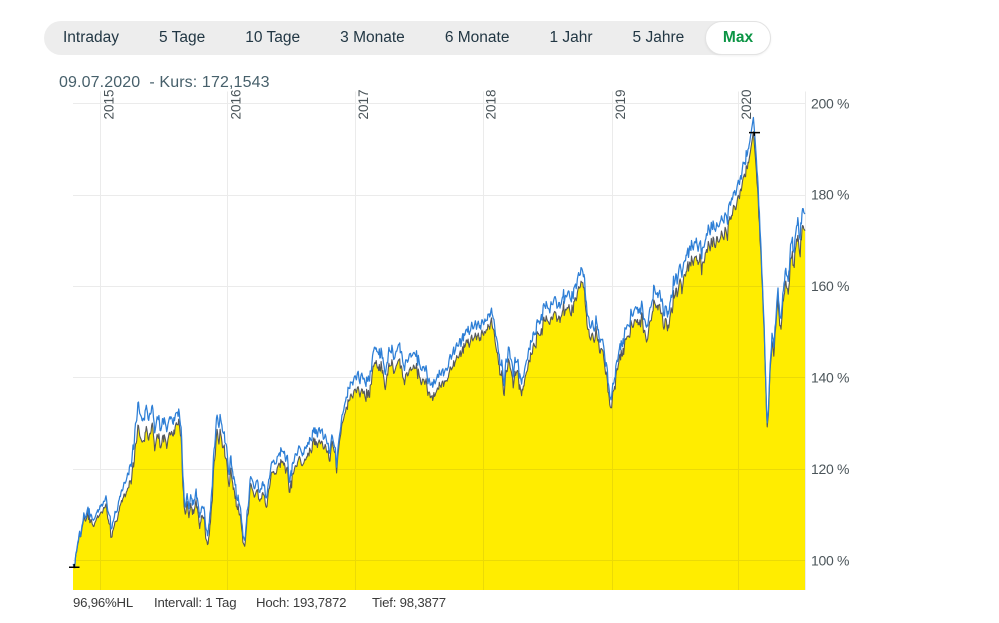  What do you see at coordinates (830, 378) in the screenshot?
I see `svg-text: 140 %` at bounding box center [830, 378].